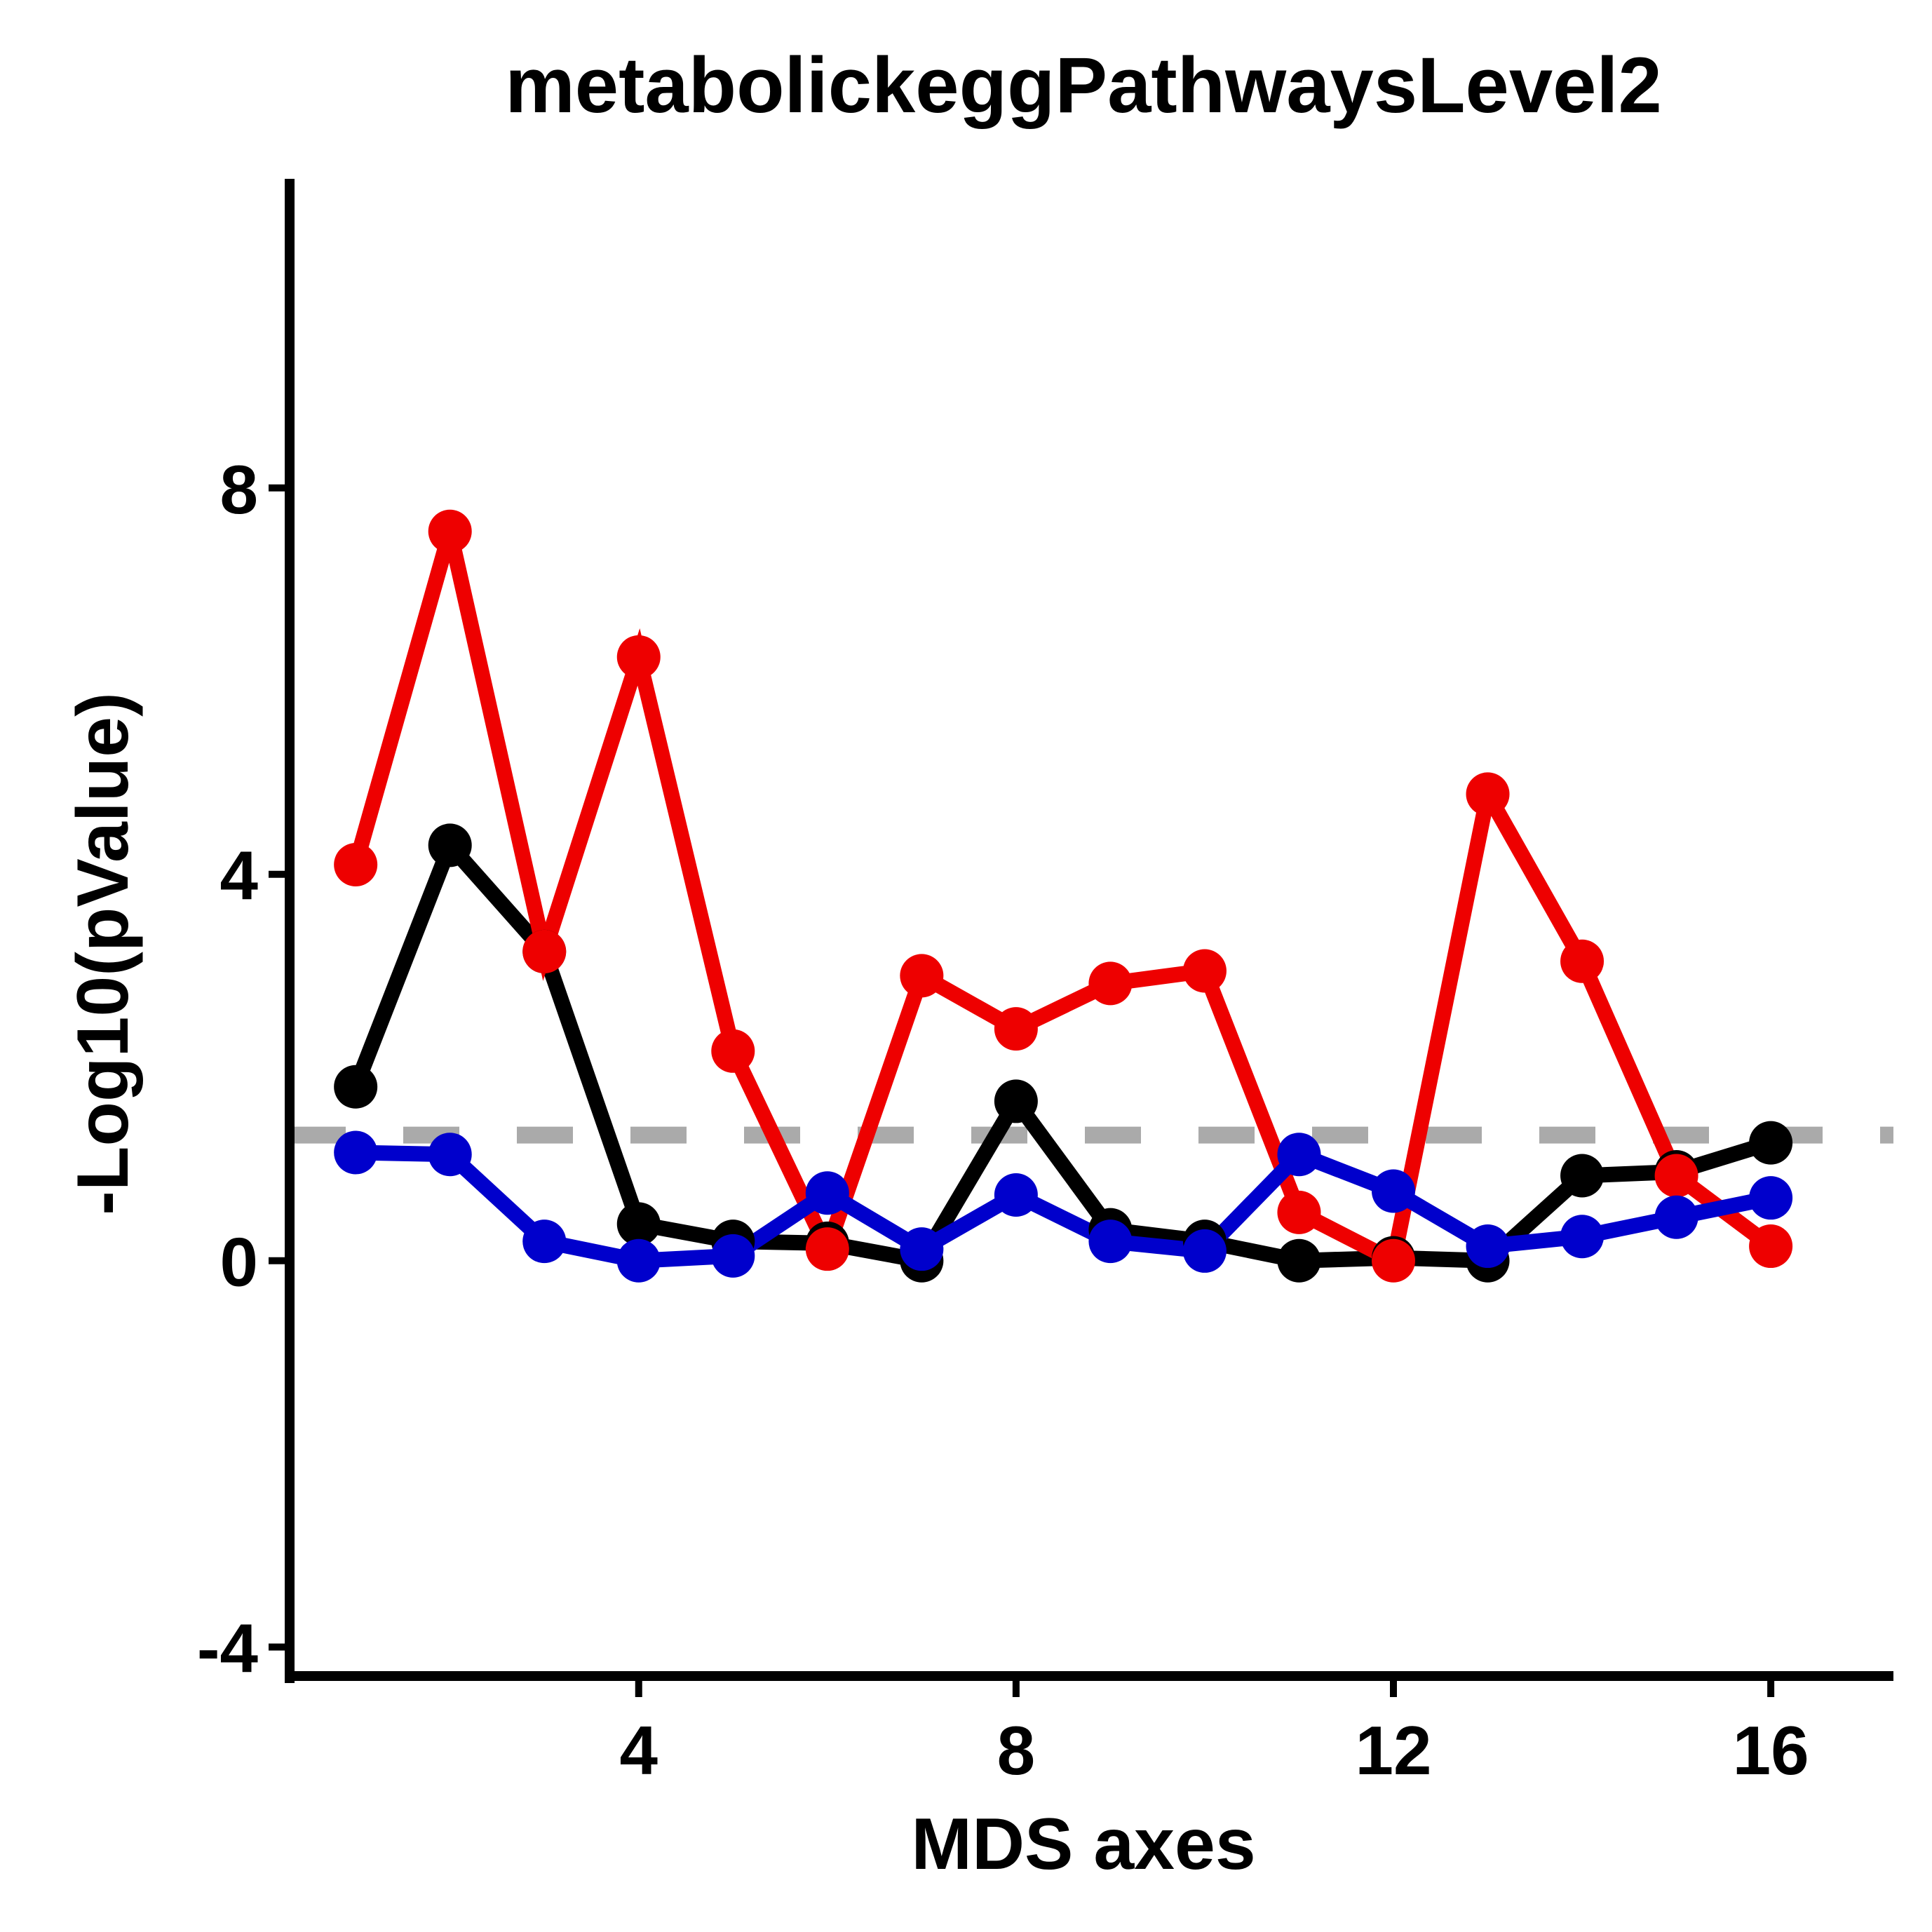  What do you see at coordinates (238, 875) in the screenshot?
I see `y-tick-label: 4` at bounding box center [238, 875].